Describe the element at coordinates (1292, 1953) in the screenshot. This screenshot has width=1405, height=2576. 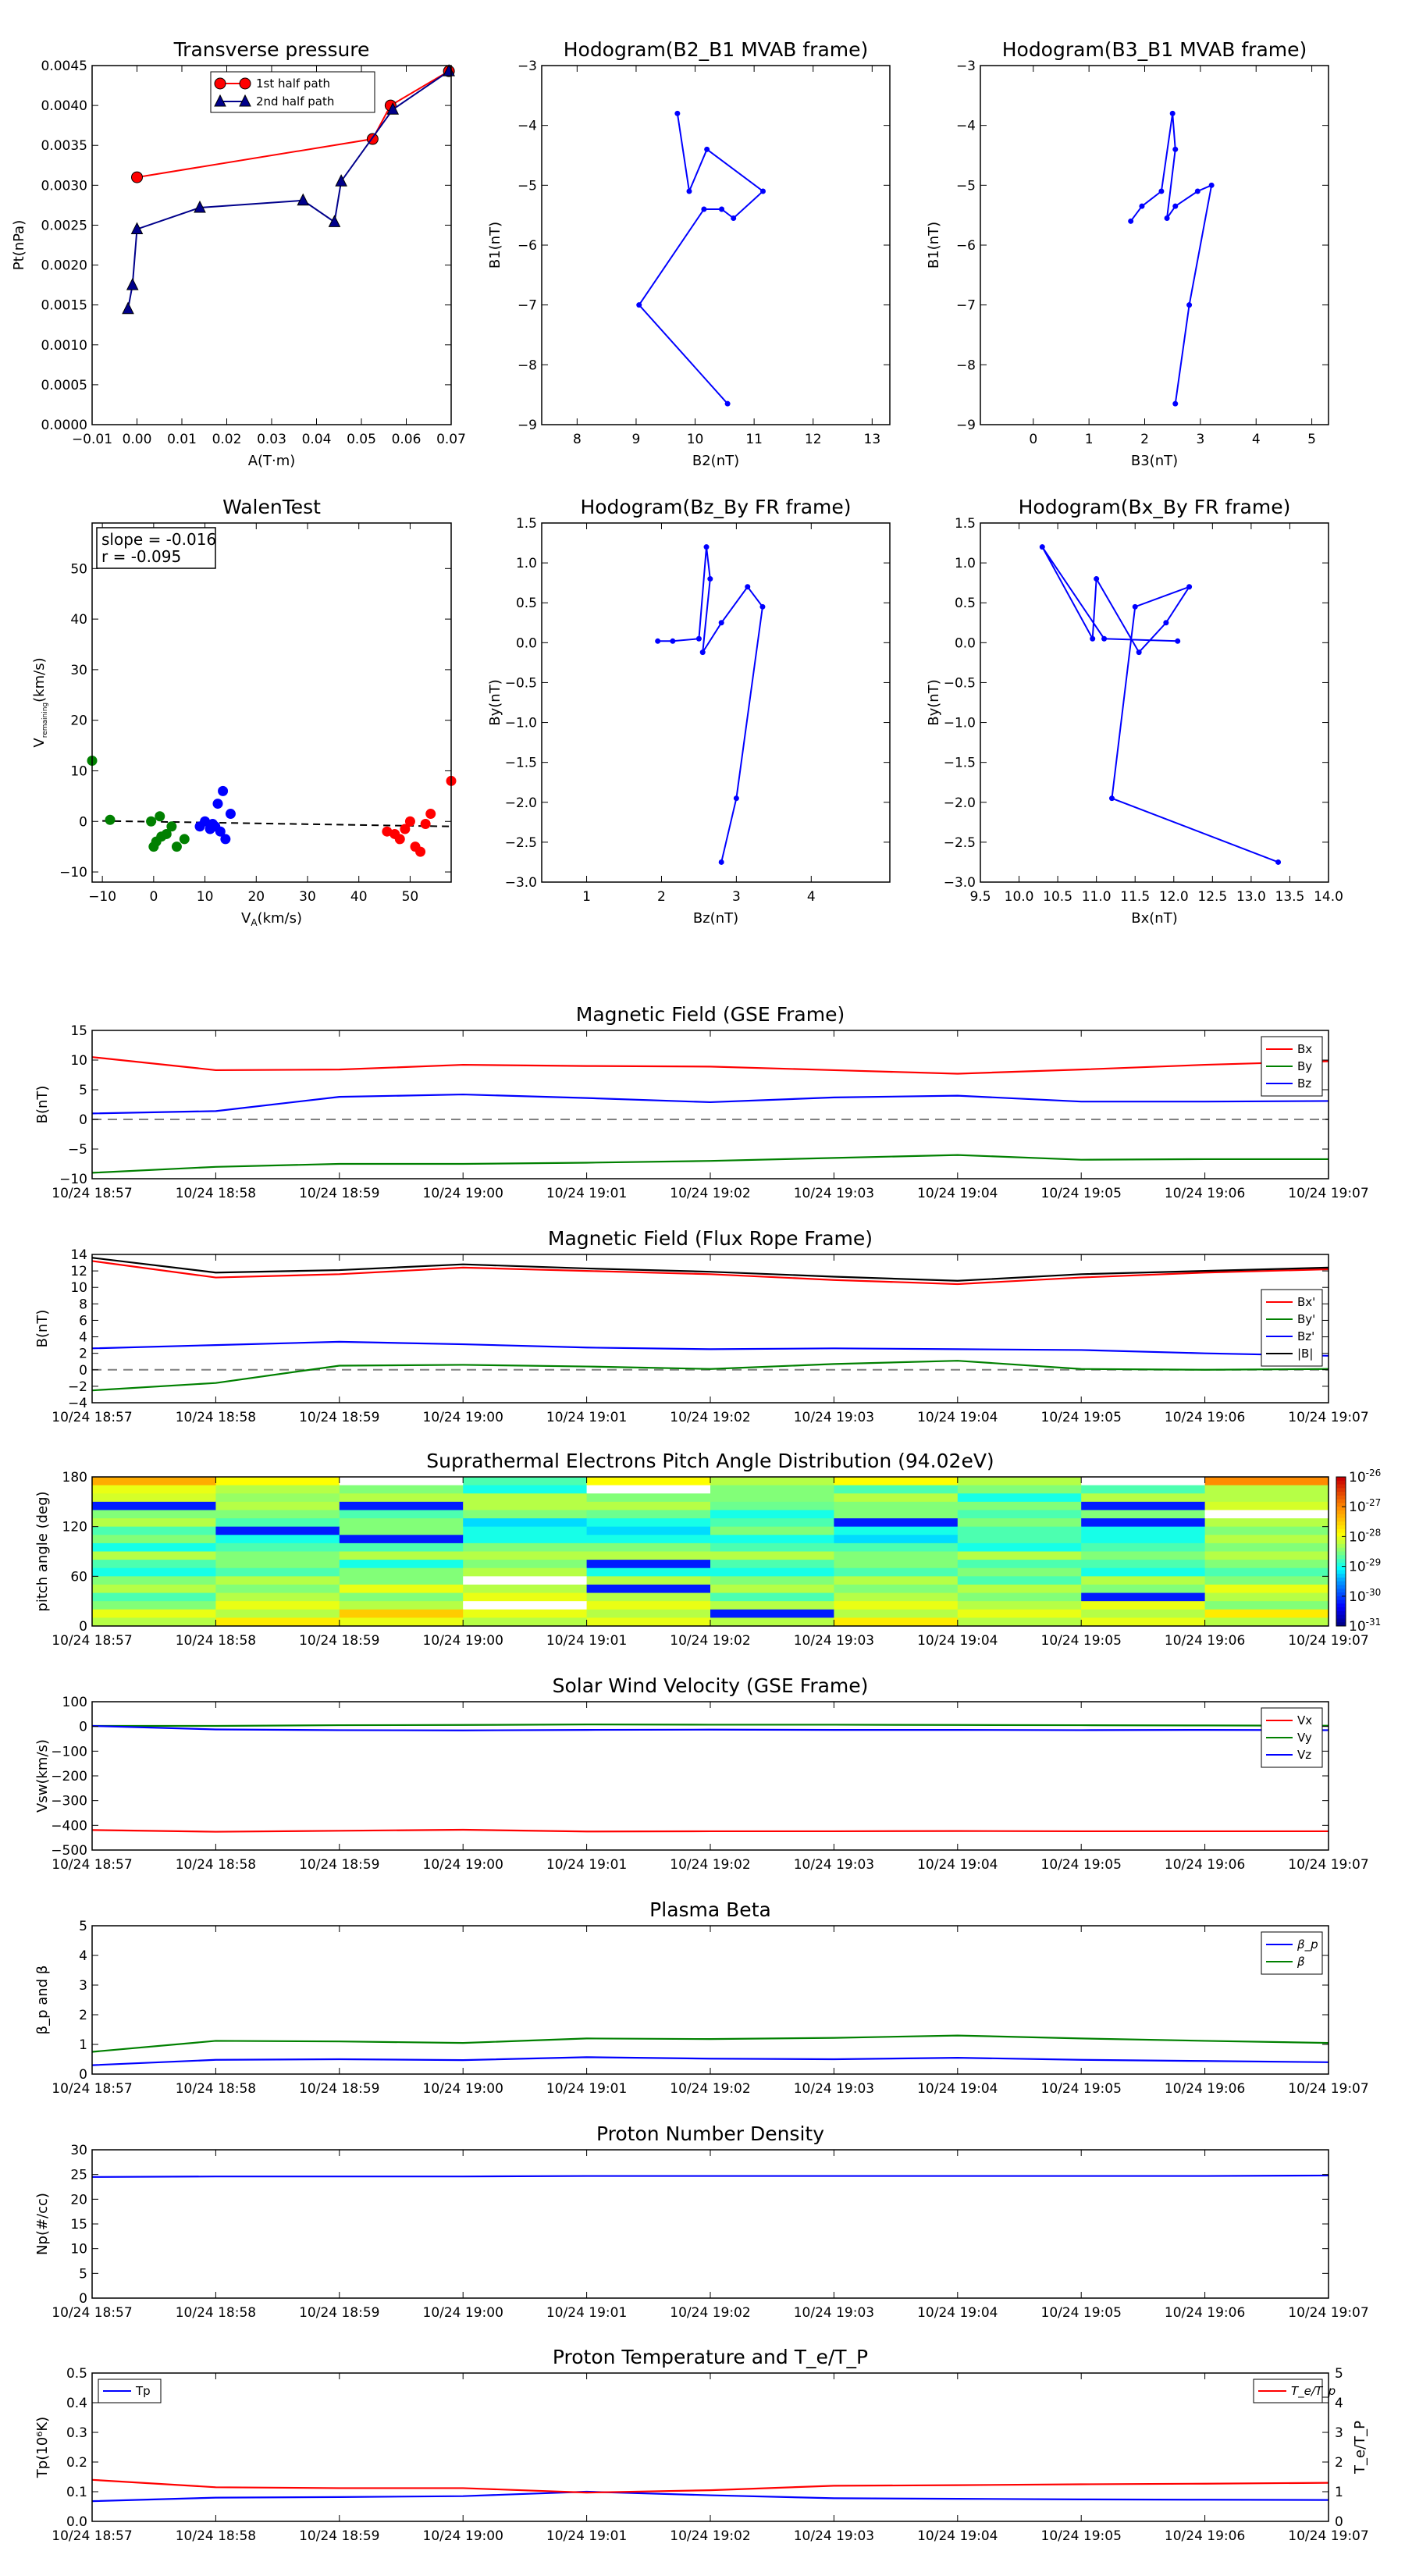
I see `plasma-beta-legend-box` at that location.